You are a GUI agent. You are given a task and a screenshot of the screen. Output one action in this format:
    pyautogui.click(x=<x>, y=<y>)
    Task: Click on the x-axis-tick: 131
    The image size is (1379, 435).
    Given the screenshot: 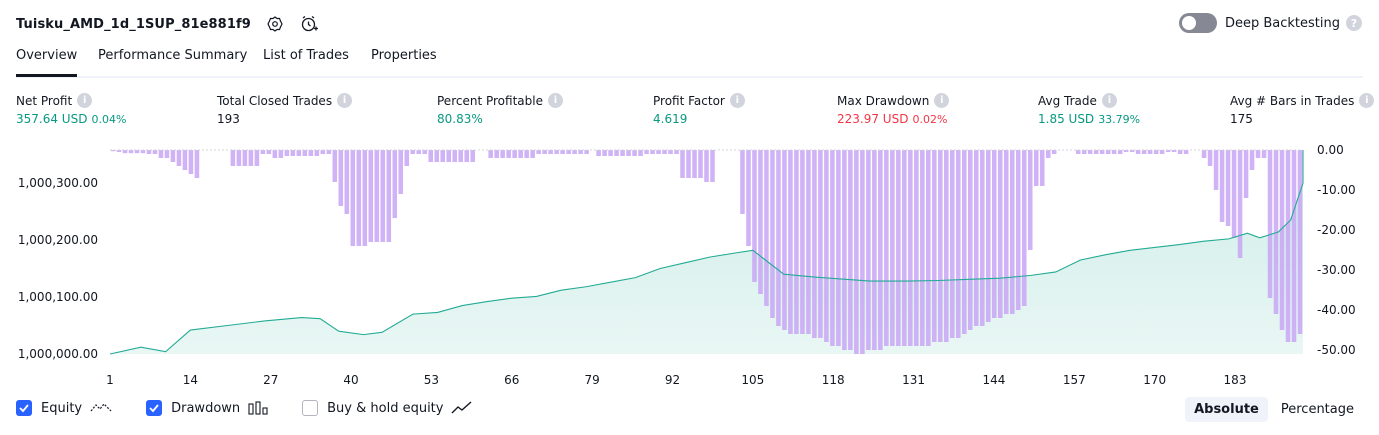 What is the action you would take?
    pyautogui.click(x=913, y=380)
    